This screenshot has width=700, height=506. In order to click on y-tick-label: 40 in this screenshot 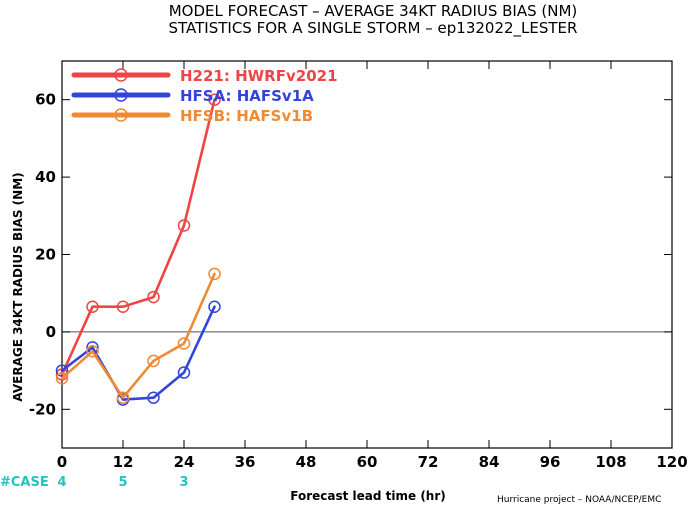, I will do `click(45, 177)`.